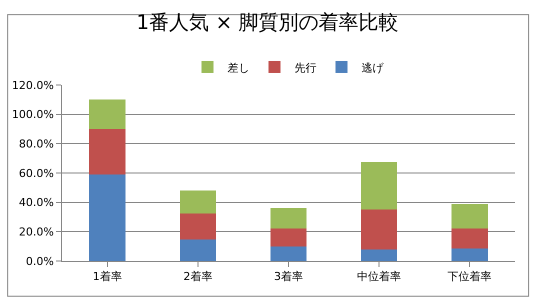 Image resolution: width=535 pixels, height=301 pixels. What do you see at coordinates (239, 67) in the screenshot?
I see `legend-label: 差し` at bounding box center [239, 67].